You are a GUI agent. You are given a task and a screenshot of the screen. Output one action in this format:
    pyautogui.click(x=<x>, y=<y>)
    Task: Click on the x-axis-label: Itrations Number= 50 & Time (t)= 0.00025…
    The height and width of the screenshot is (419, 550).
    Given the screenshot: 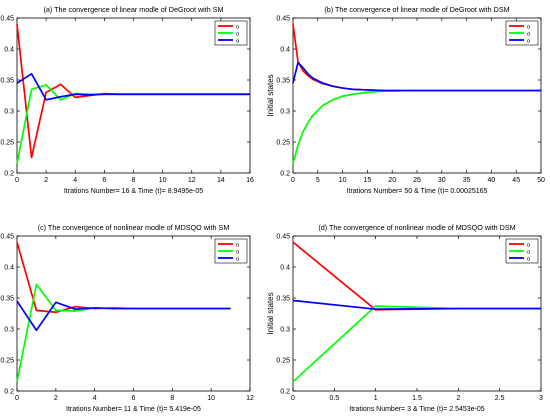 What is the action you would take?
    pyautogui.click(x=417, y=191)
    